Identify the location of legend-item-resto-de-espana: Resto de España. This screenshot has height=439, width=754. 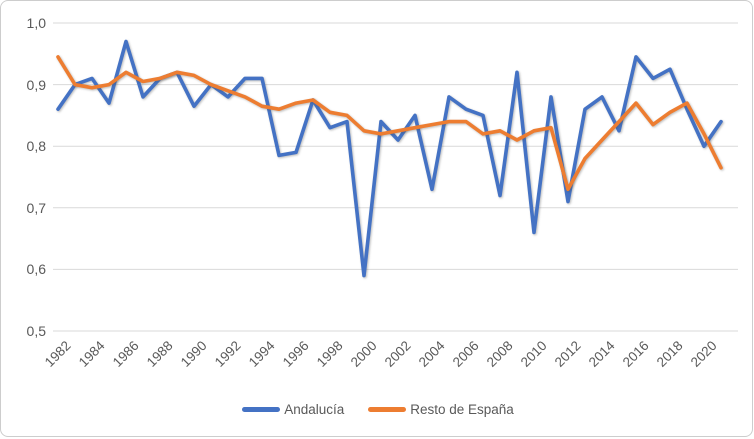
(441, 409).